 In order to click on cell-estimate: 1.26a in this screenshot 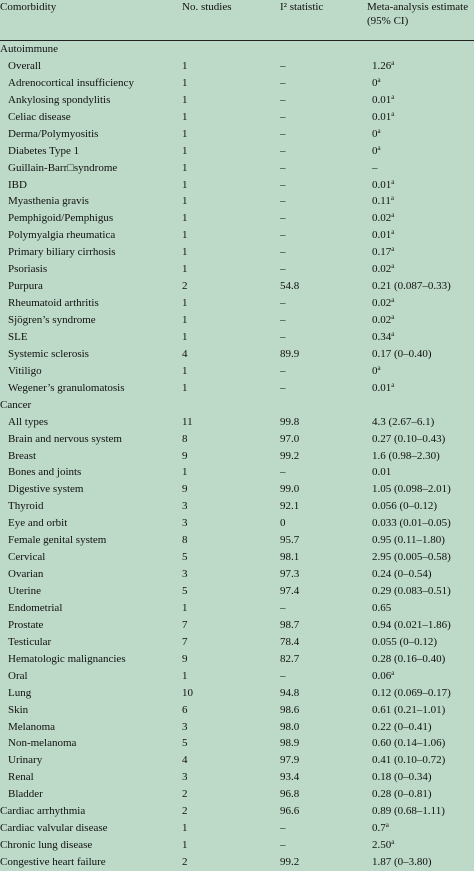, I will do `click(383, 66)`.